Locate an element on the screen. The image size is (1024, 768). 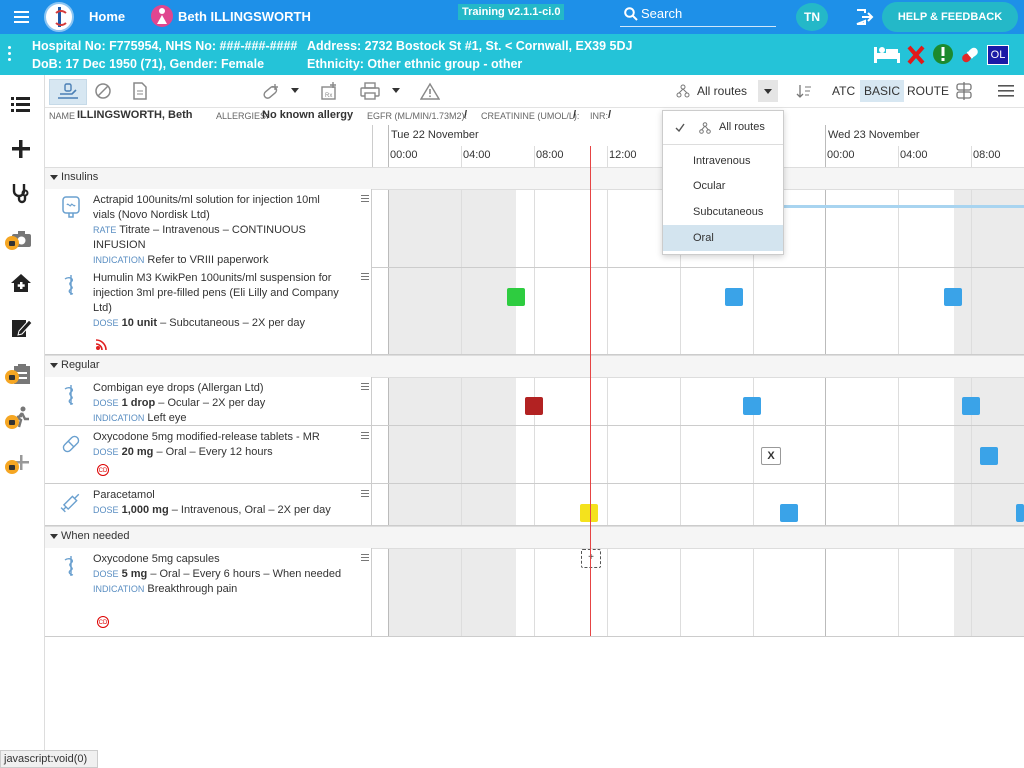
sign-out-icon is located at coordinates (866, 17).